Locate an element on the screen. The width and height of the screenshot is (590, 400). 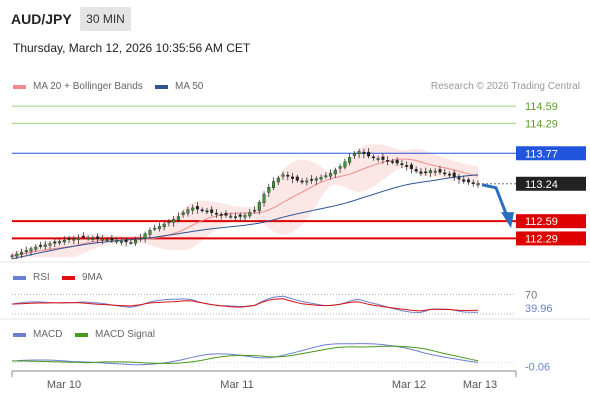
legend-macd: MACD is located at coordinates (37, 334).